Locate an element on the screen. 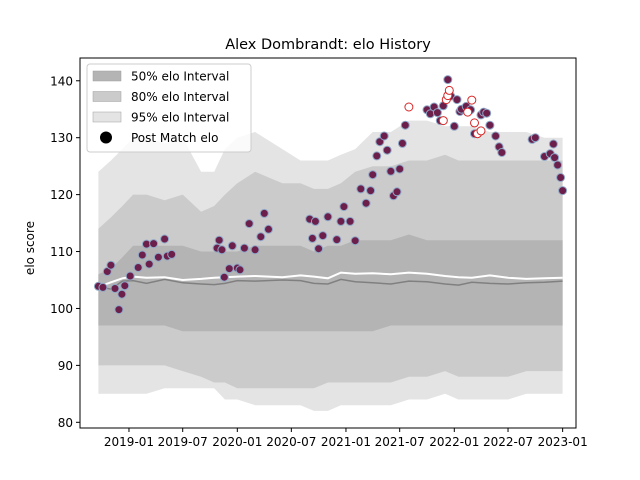 The height and width of the screenshot is (480, 640). legend-swatch-band50 is located at coordinates (107, 76).